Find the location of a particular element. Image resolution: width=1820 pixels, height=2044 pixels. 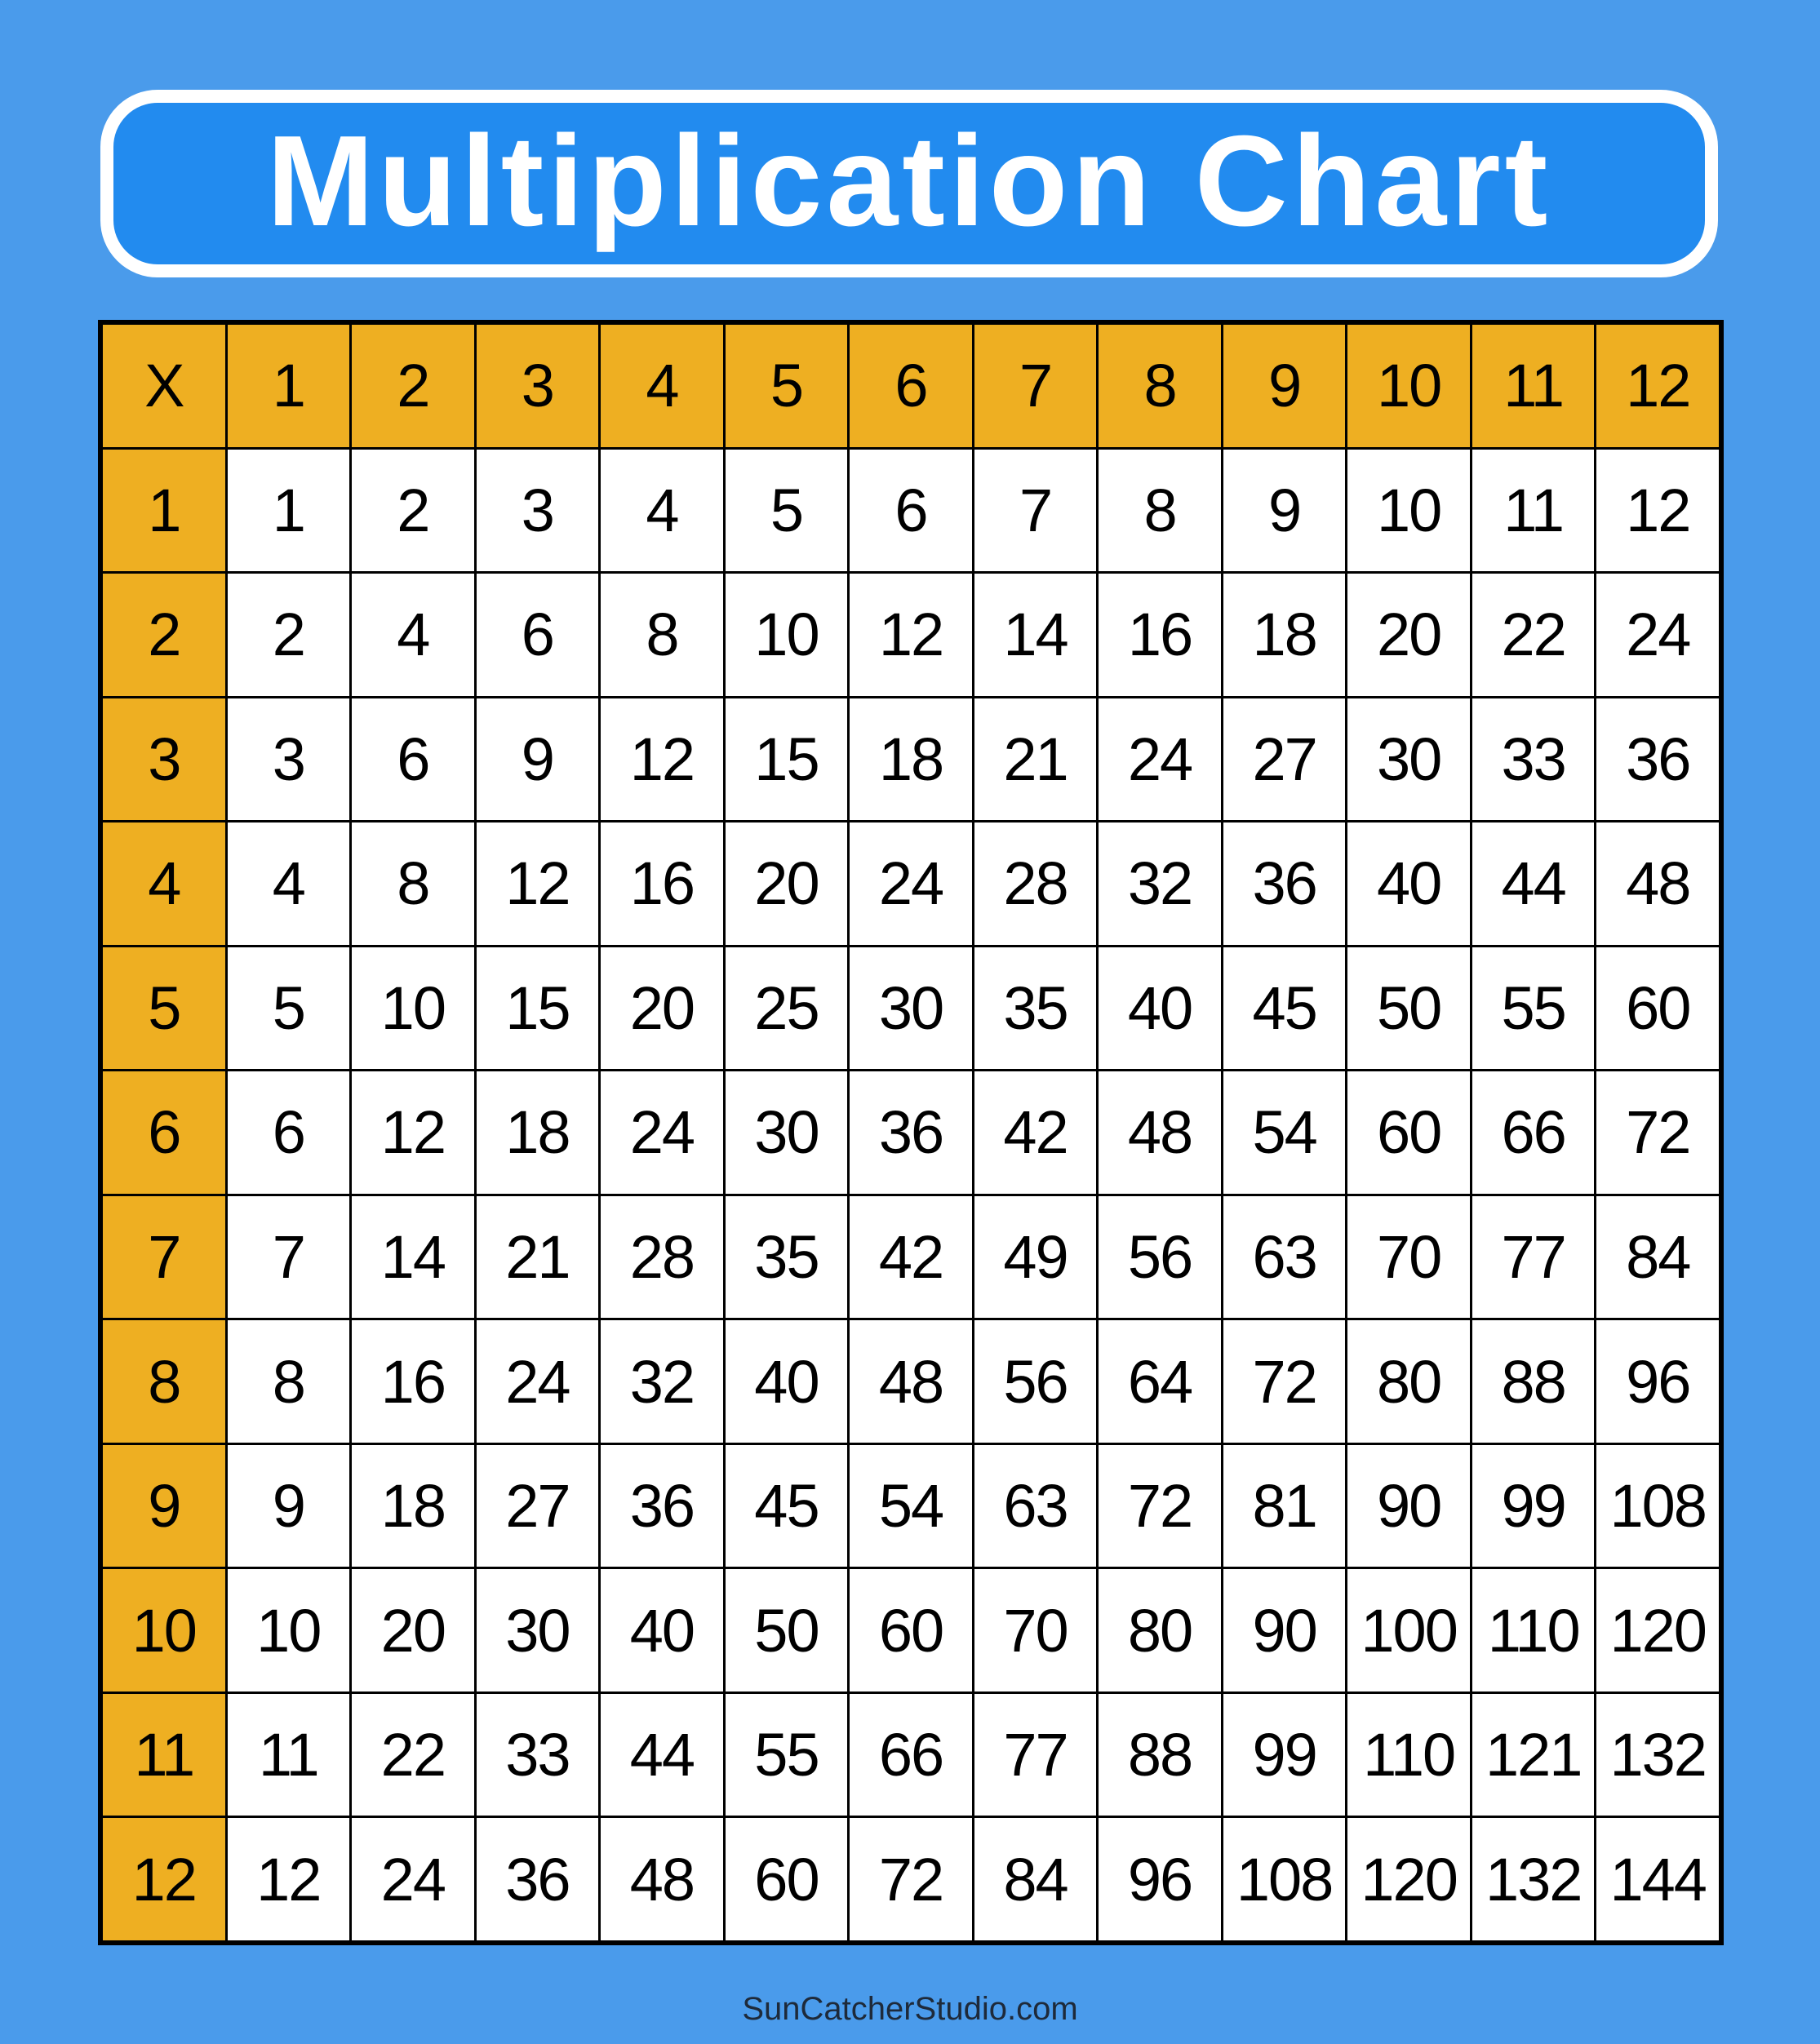

product-cell: 4 is located at coordinates (662, 511).